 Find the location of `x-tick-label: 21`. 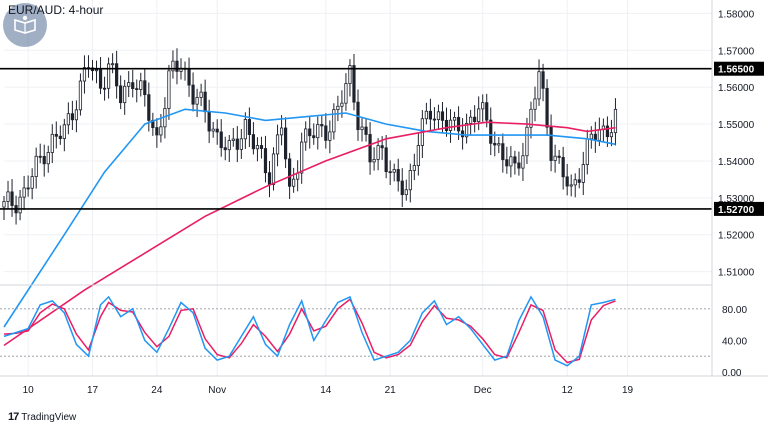

x-tick-label: 21 is located at coordinates (391, 390).